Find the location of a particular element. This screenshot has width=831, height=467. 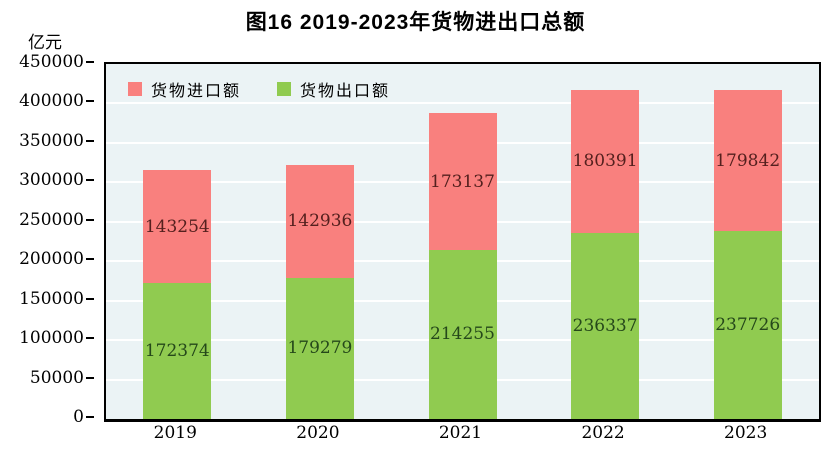

y-axis-label: 450000 is located at coordinates (51, 62).